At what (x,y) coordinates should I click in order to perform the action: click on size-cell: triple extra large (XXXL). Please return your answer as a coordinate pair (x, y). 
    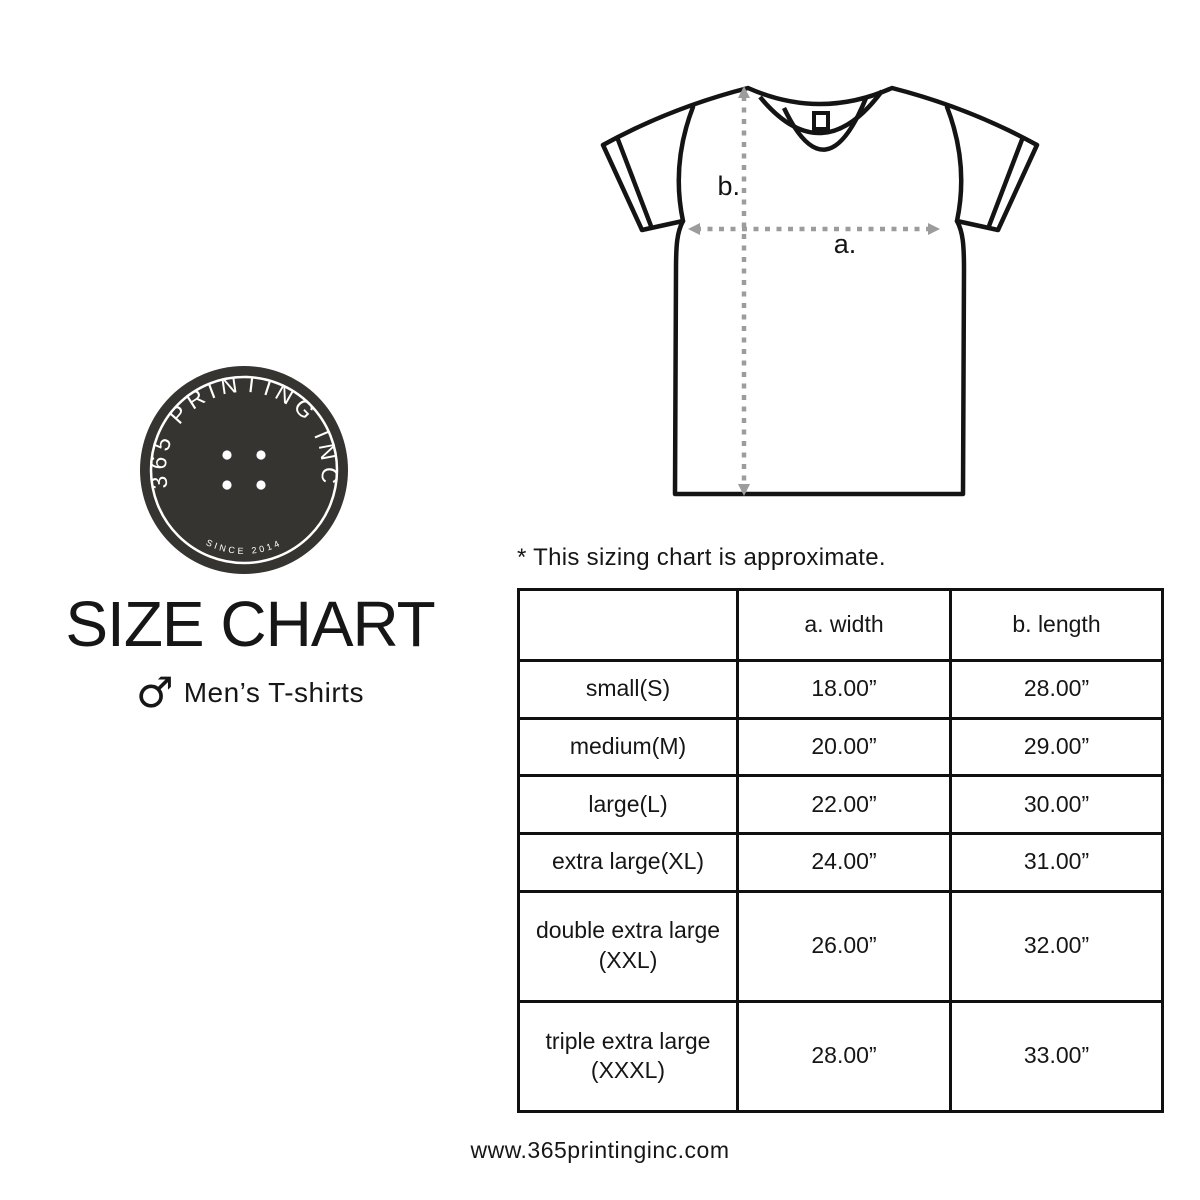
    Looking at the image, I should click on (628, 1056).